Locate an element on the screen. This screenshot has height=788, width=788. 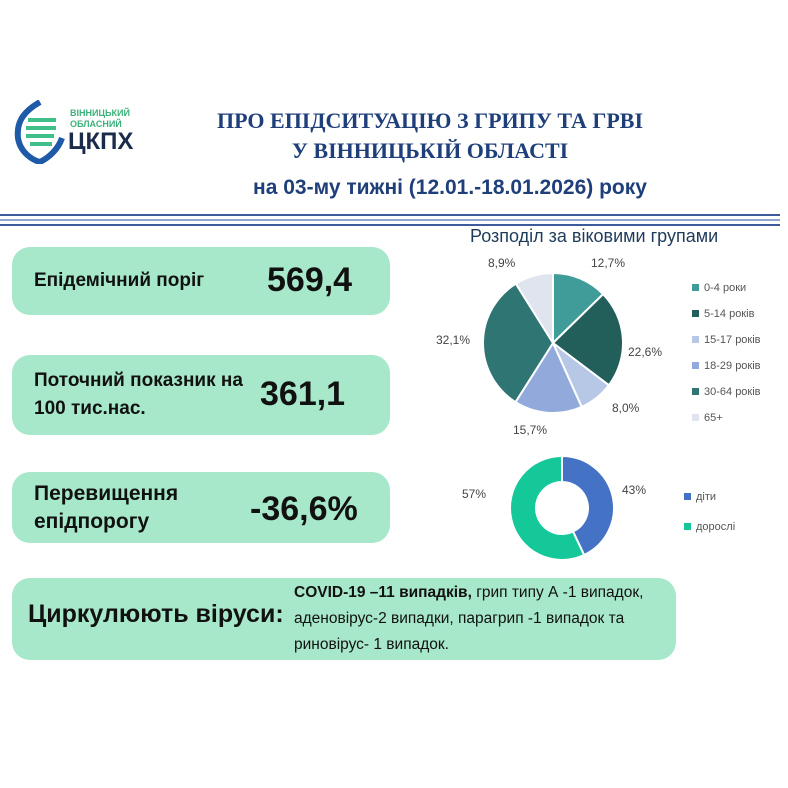
slice-18-29 років is located at coordinates (548, 377).